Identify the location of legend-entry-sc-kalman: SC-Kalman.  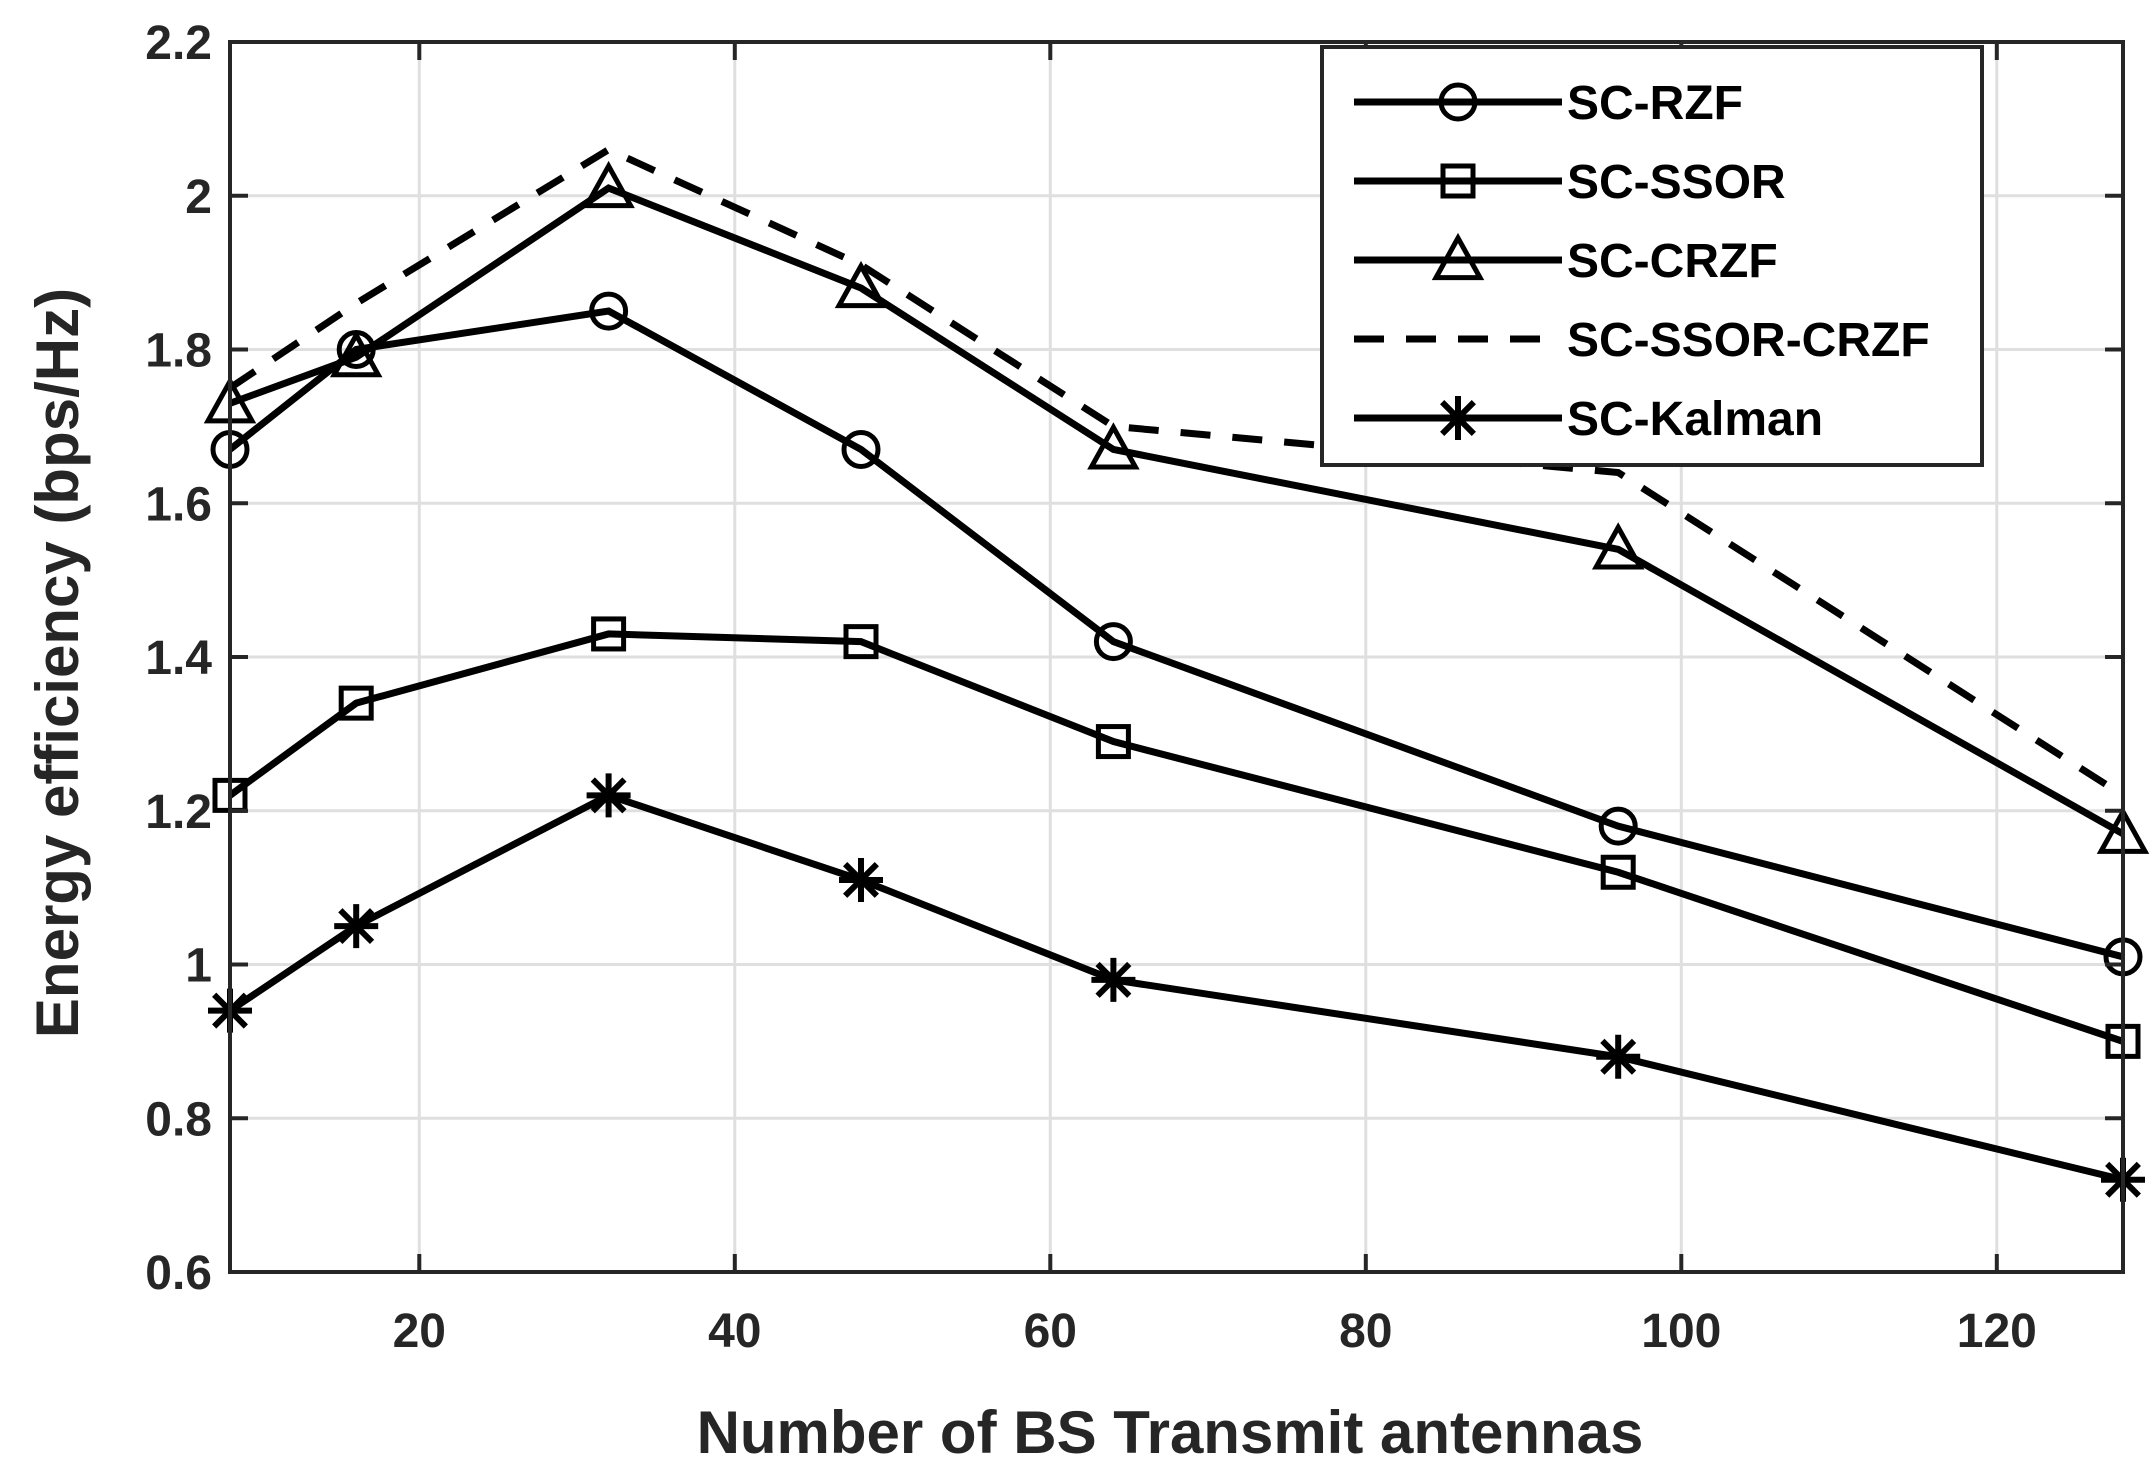
(1588, 419).